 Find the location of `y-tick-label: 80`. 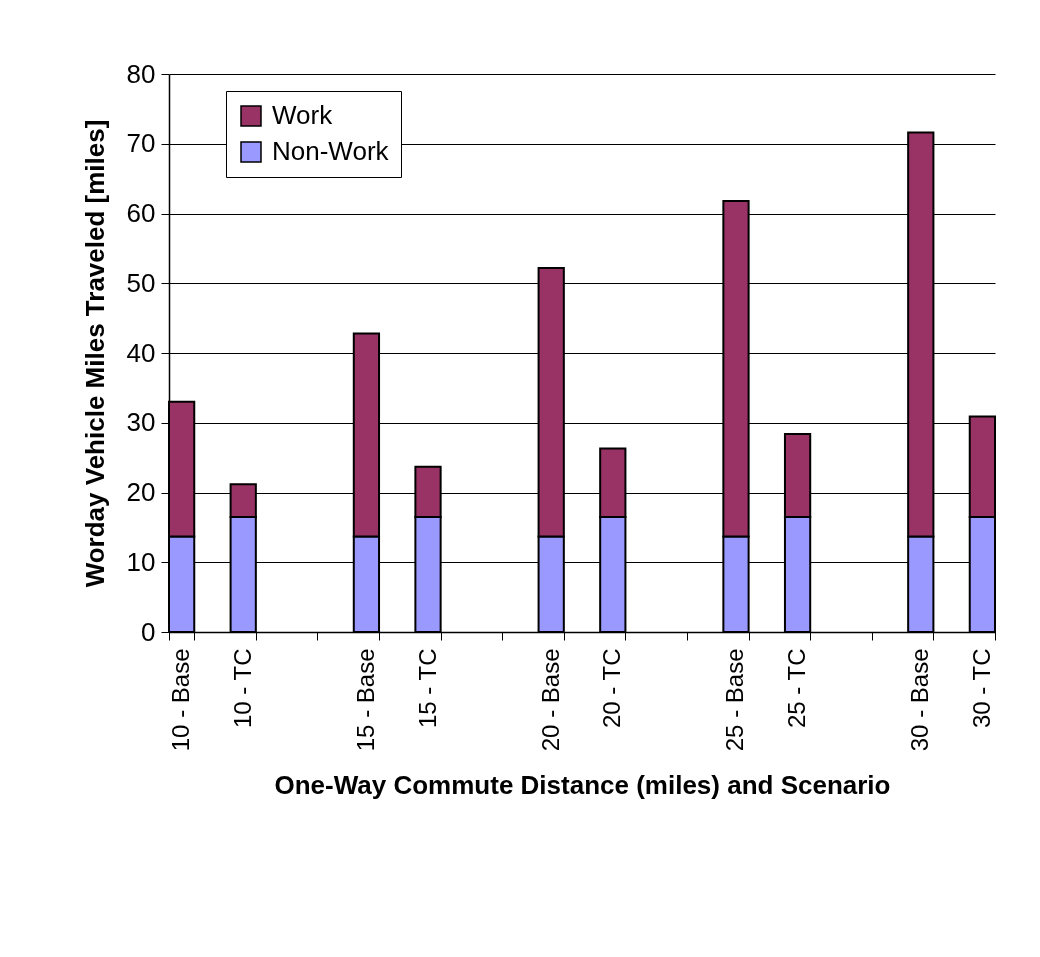

y-tick-label: 80 is located at coordinates (141, 73).